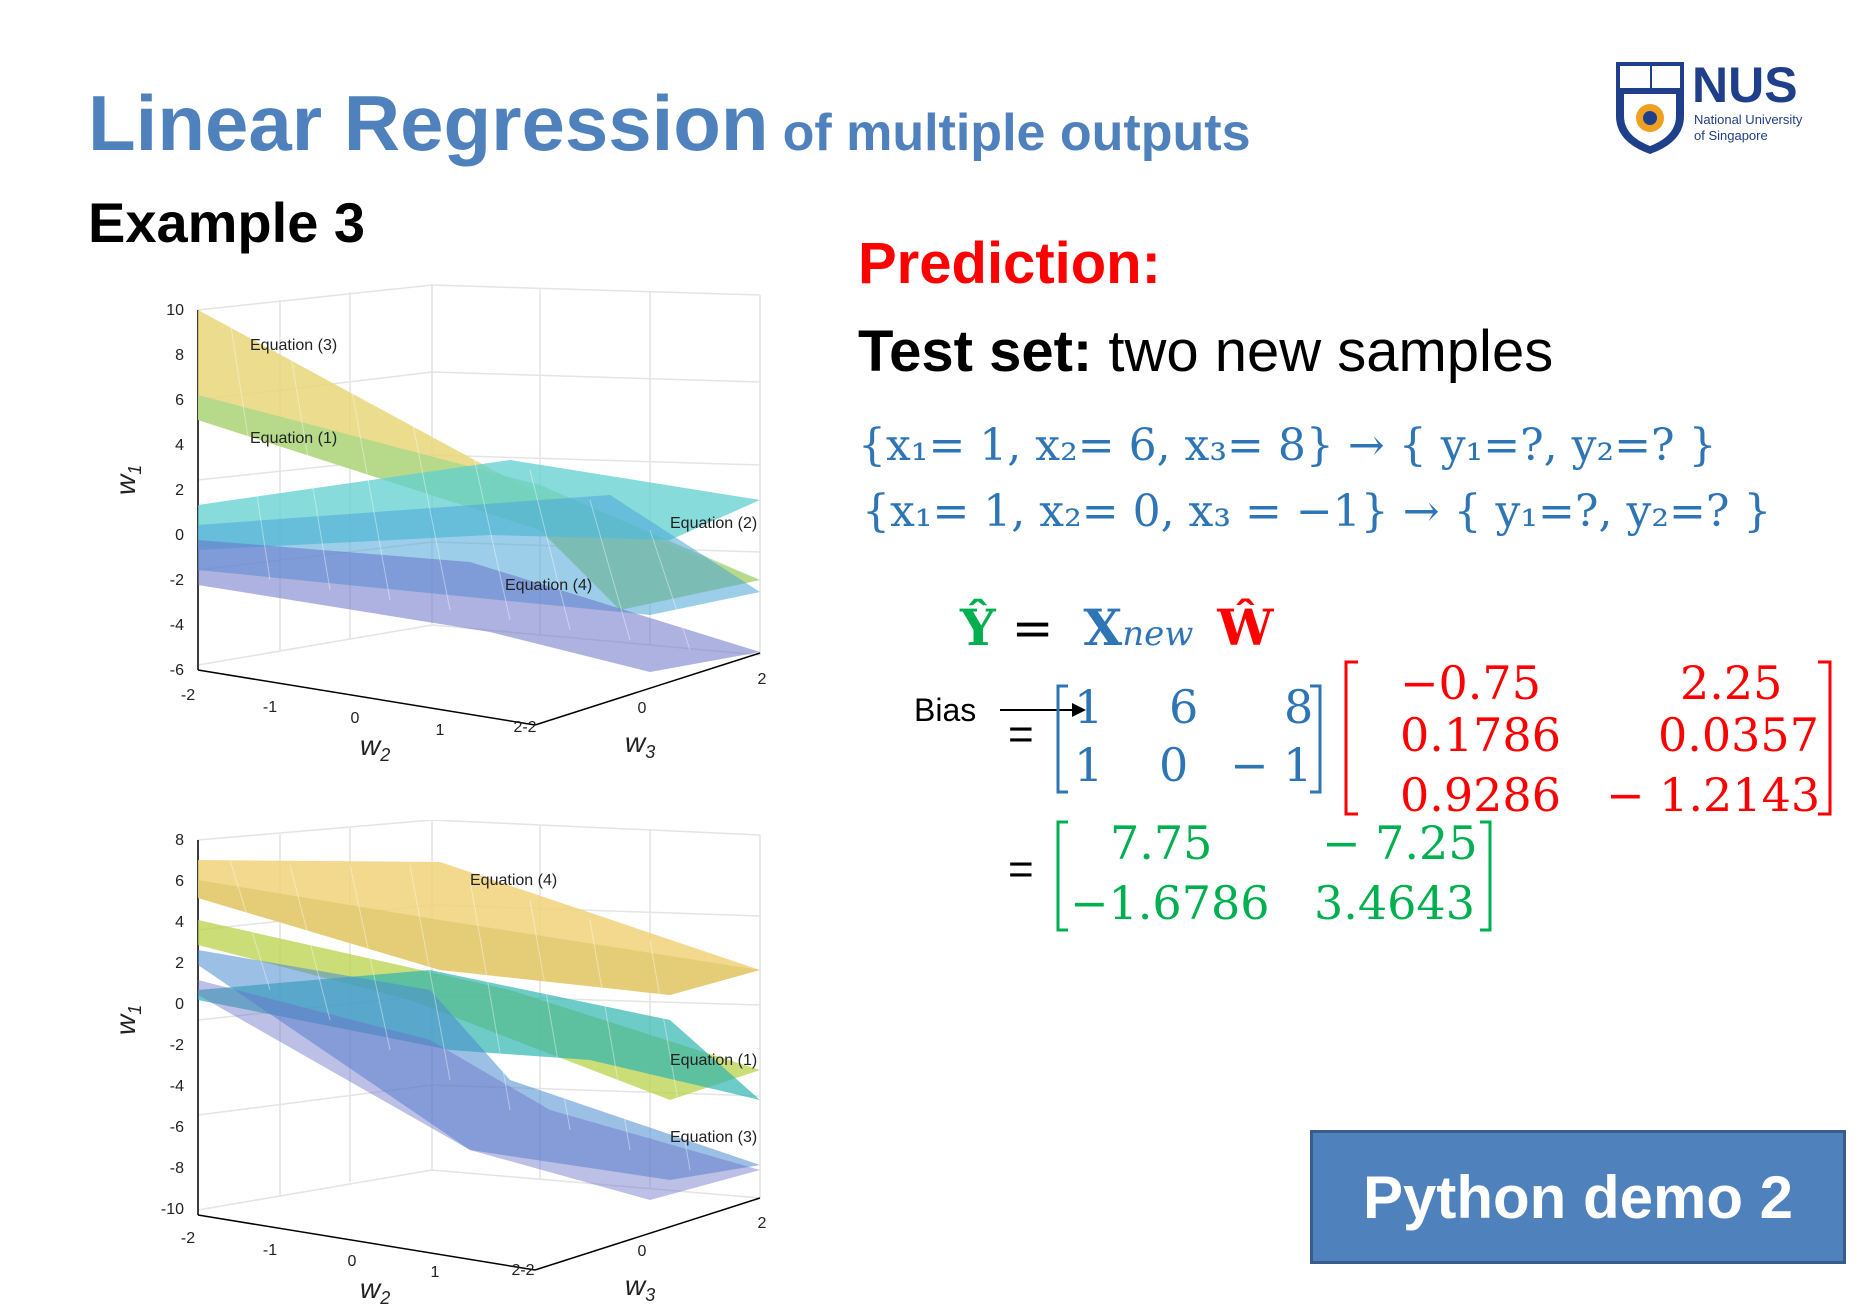 This screenshot has width=1864, height=1315. I want to click on prediction-heading: Prediction:, so click(1009, 263).